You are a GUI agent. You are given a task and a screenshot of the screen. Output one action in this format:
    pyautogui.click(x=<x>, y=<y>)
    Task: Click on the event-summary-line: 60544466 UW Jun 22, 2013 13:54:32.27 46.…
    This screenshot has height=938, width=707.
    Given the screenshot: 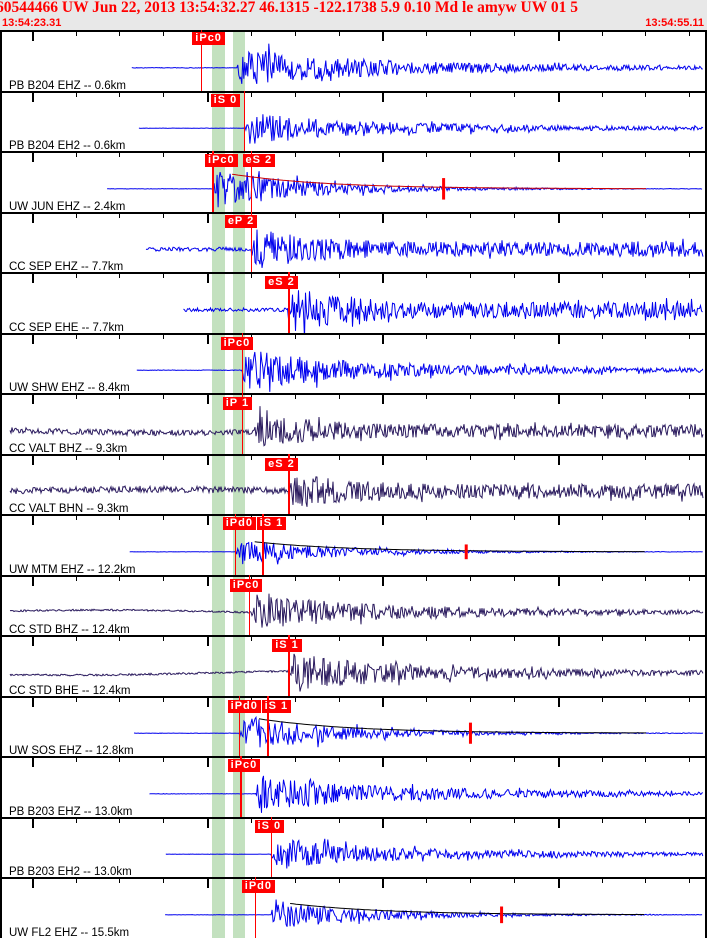 What is the action you would take?
    pyautogui.click(x=289, y=8)
    